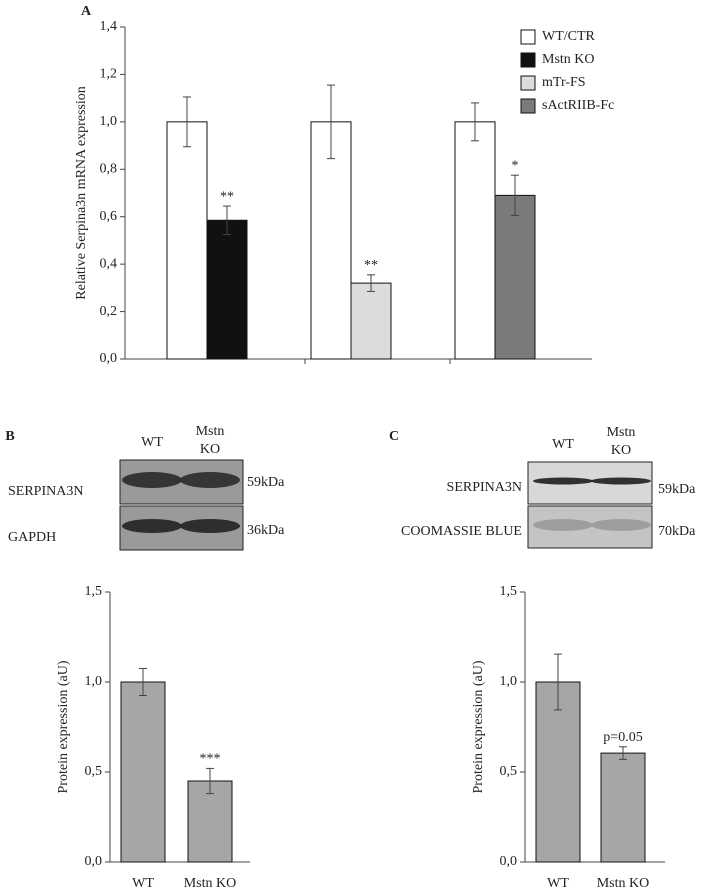 Image resolution: width=709 pixels, height=894 pixels. Describe the element at coordinates (677, 531) in the screenshot. I see `blot-size-label: 70kDa` at that location.